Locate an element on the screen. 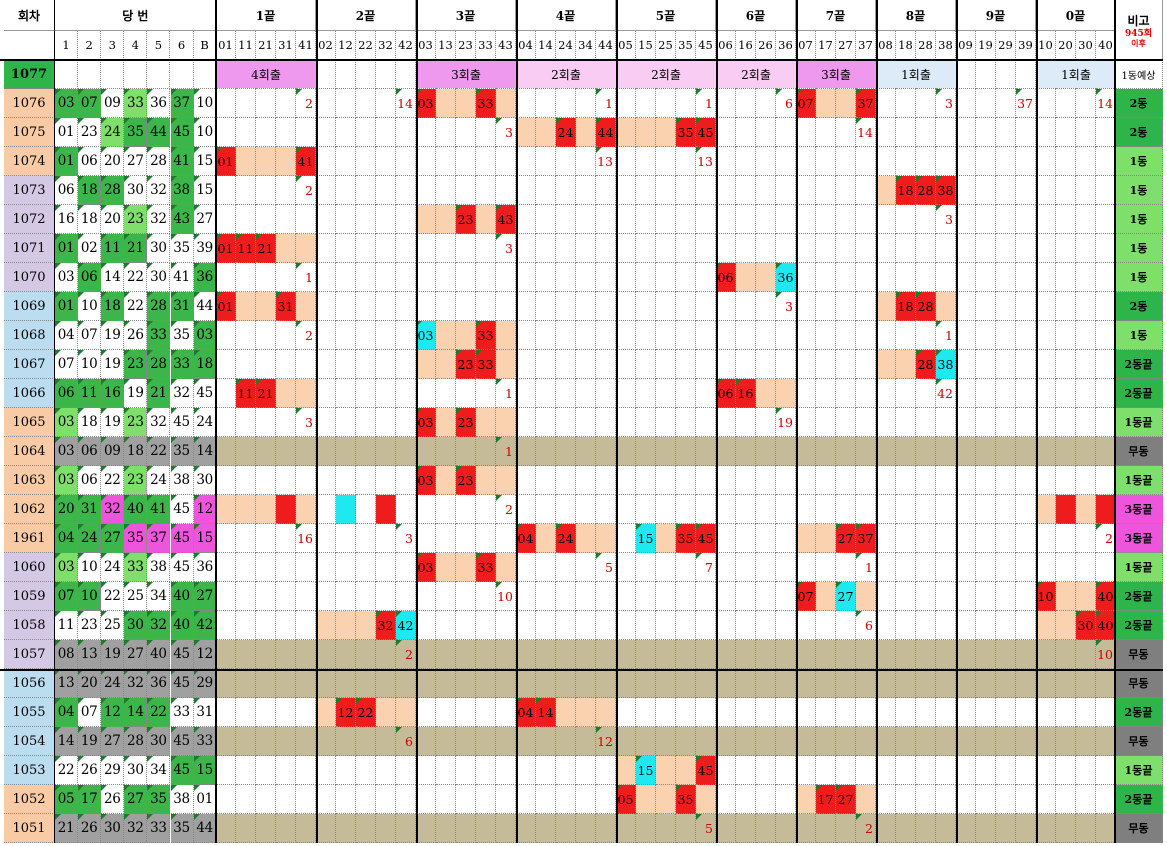 The height and width of the screenshot is (846, 1167). winning-number: 30 is located at coordinates (113, 828).